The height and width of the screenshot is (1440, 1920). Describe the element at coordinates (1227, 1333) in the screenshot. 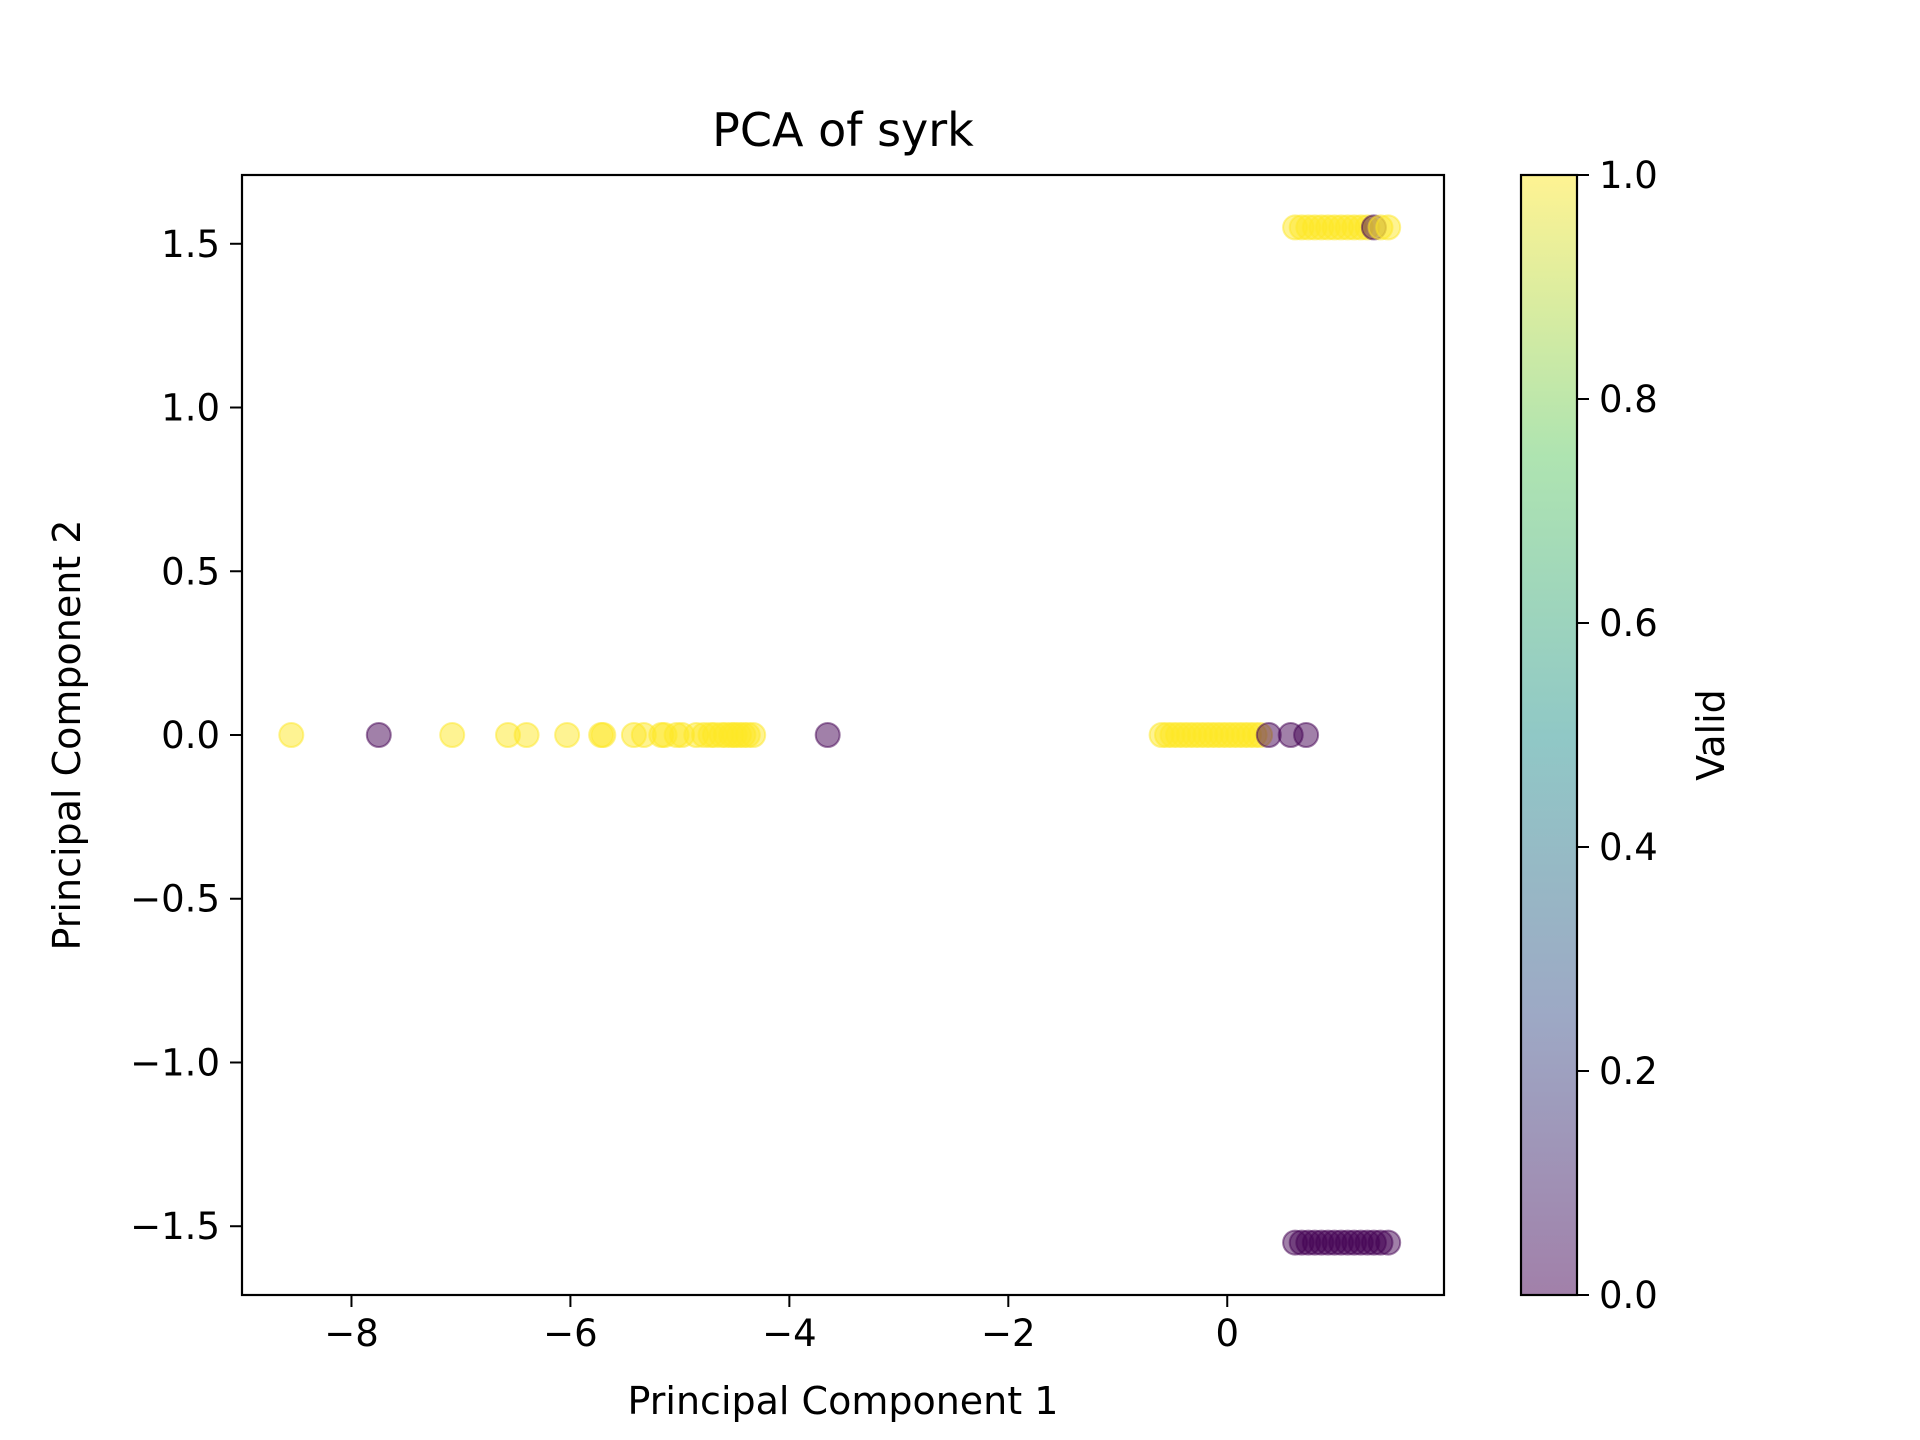

I see `x-tick-label: 0` at that location.